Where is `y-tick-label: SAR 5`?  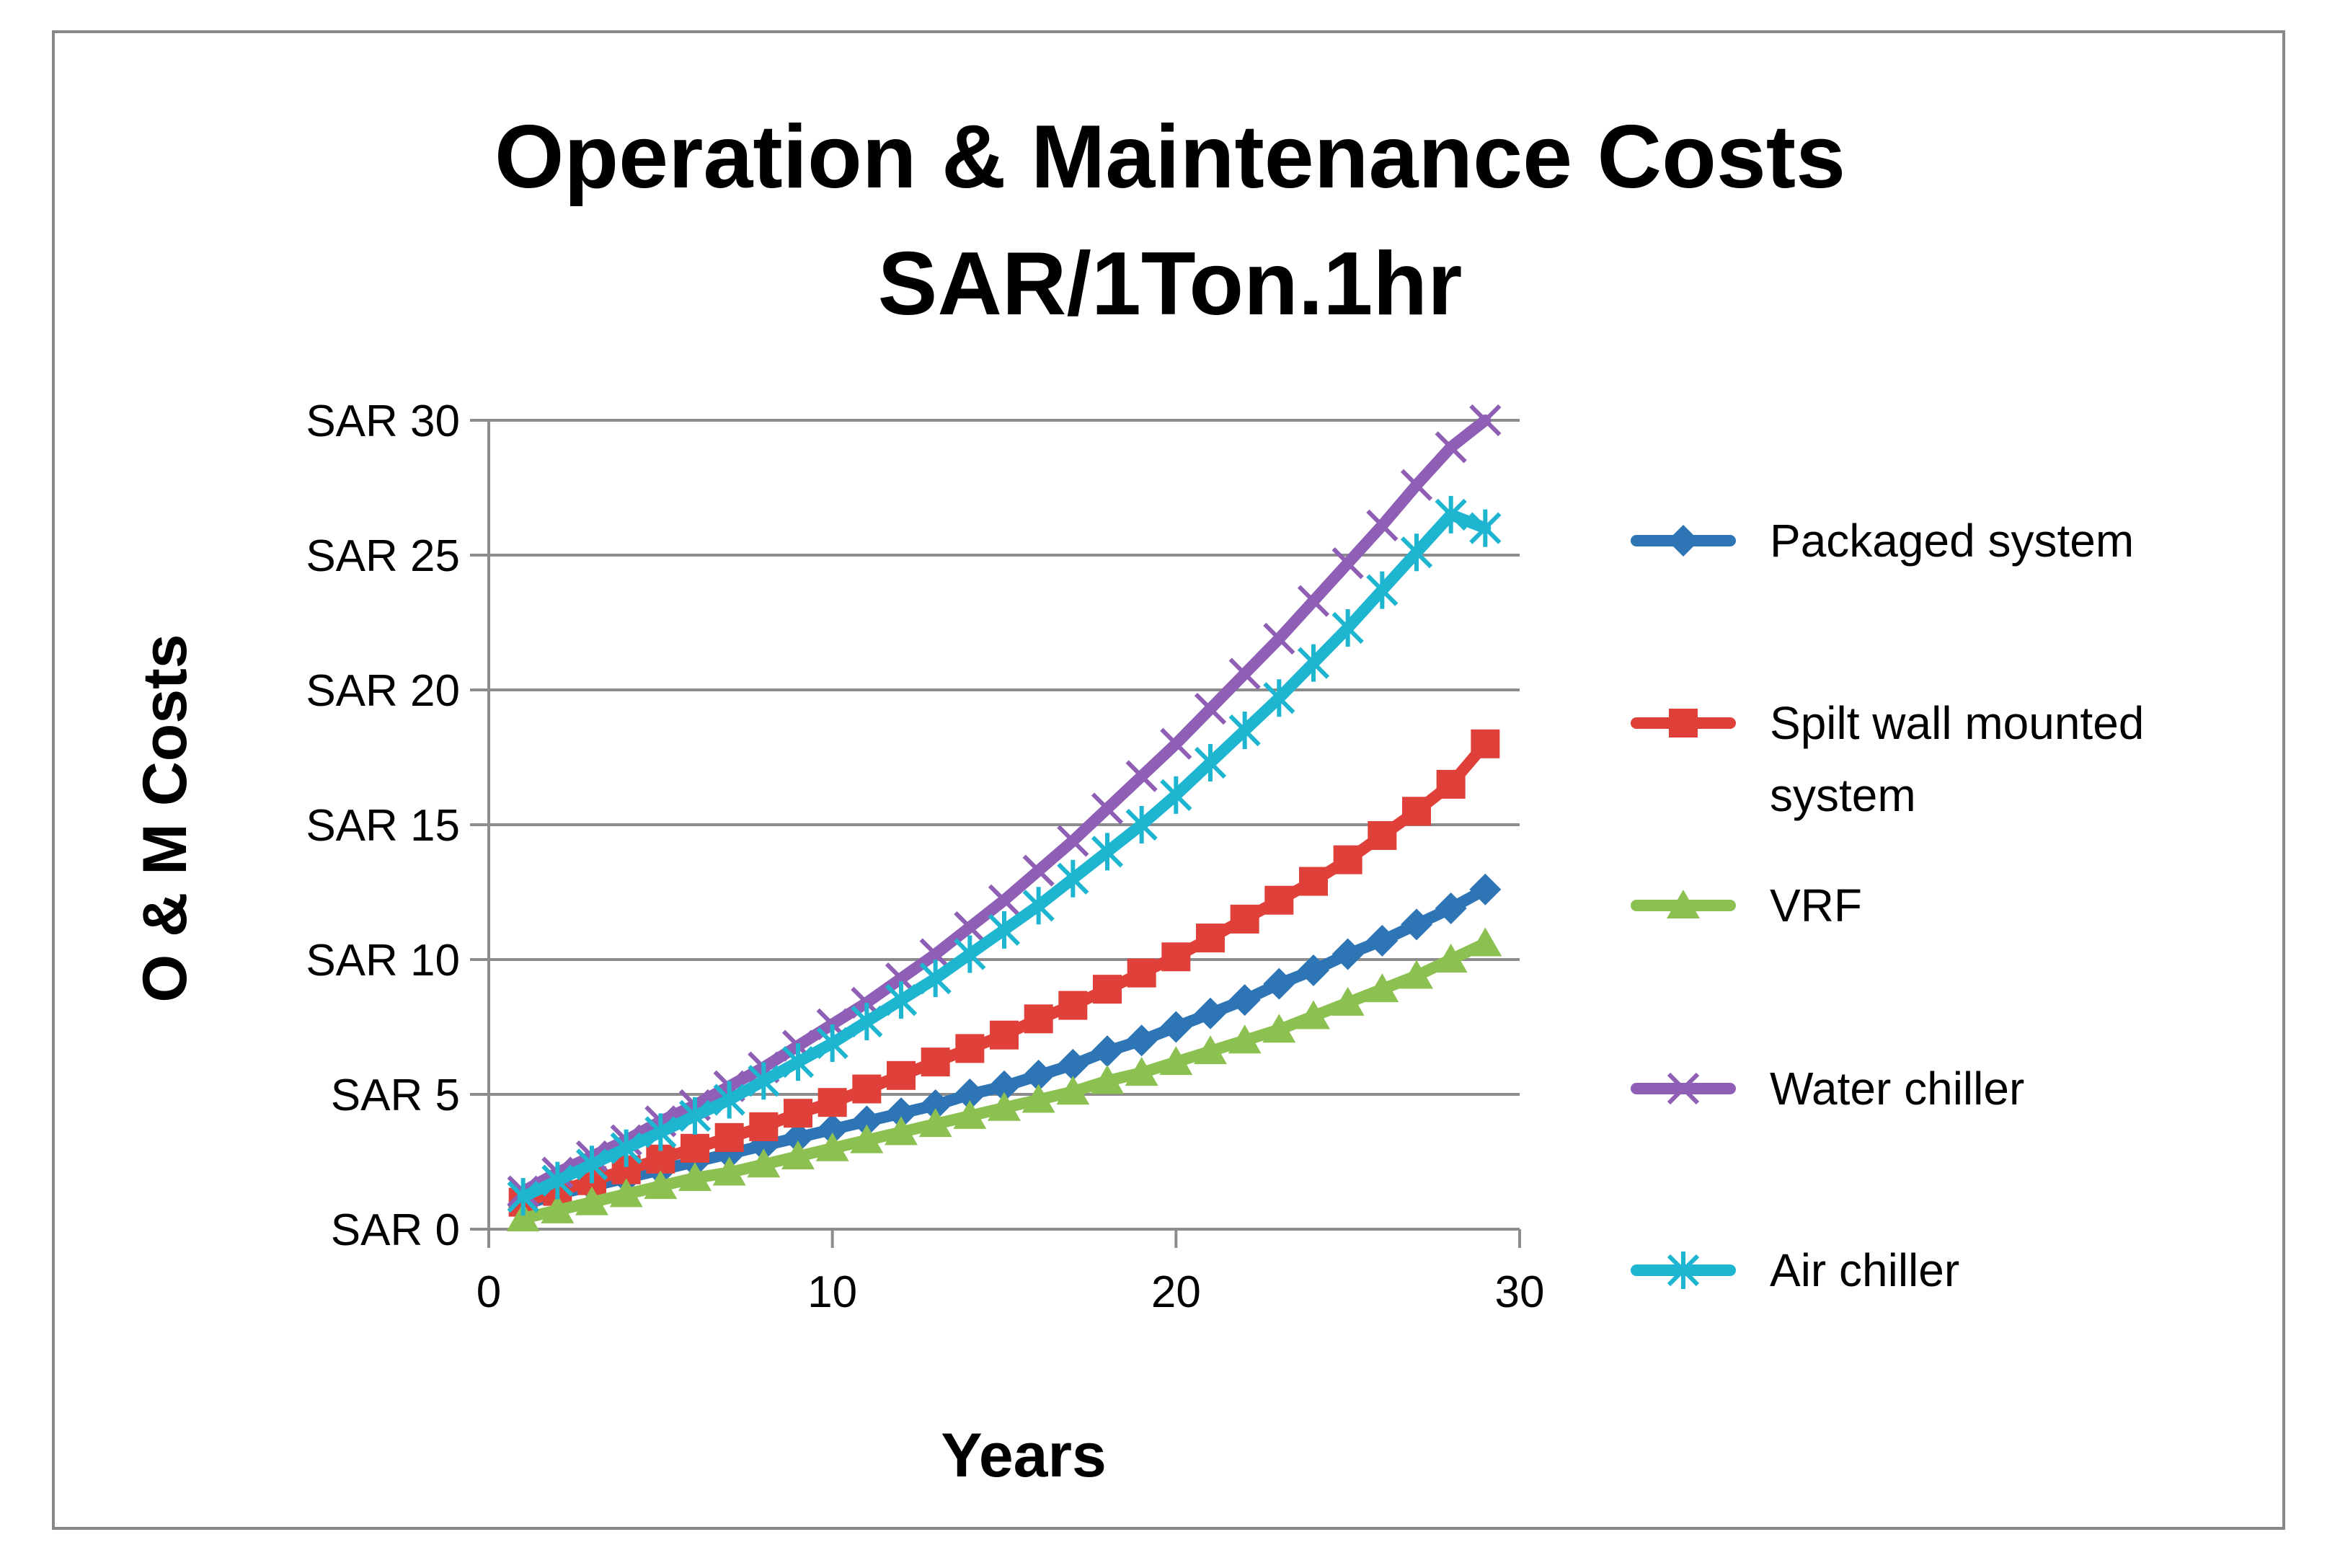 y-tick-label: SAR 5 is located at coordinates (395, 1095).